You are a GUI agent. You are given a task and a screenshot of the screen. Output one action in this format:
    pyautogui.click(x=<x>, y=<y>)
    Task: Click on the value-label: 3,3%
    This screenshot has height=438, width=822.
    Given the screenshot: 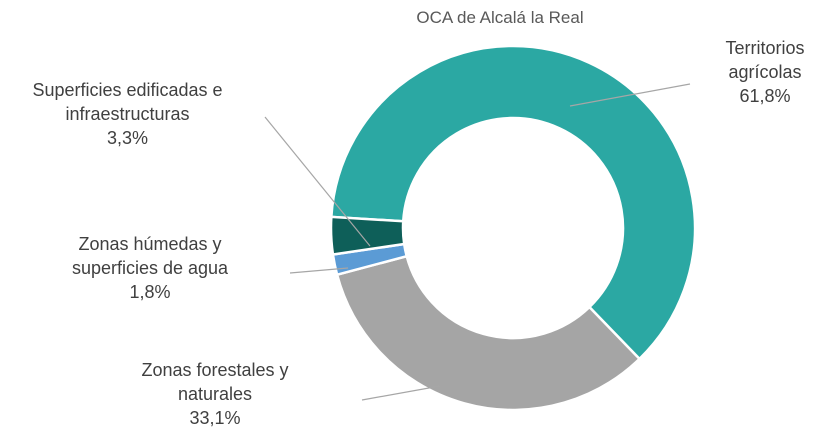 What is the action you would take?
    pyautogui.click(x=127, y=138)
    